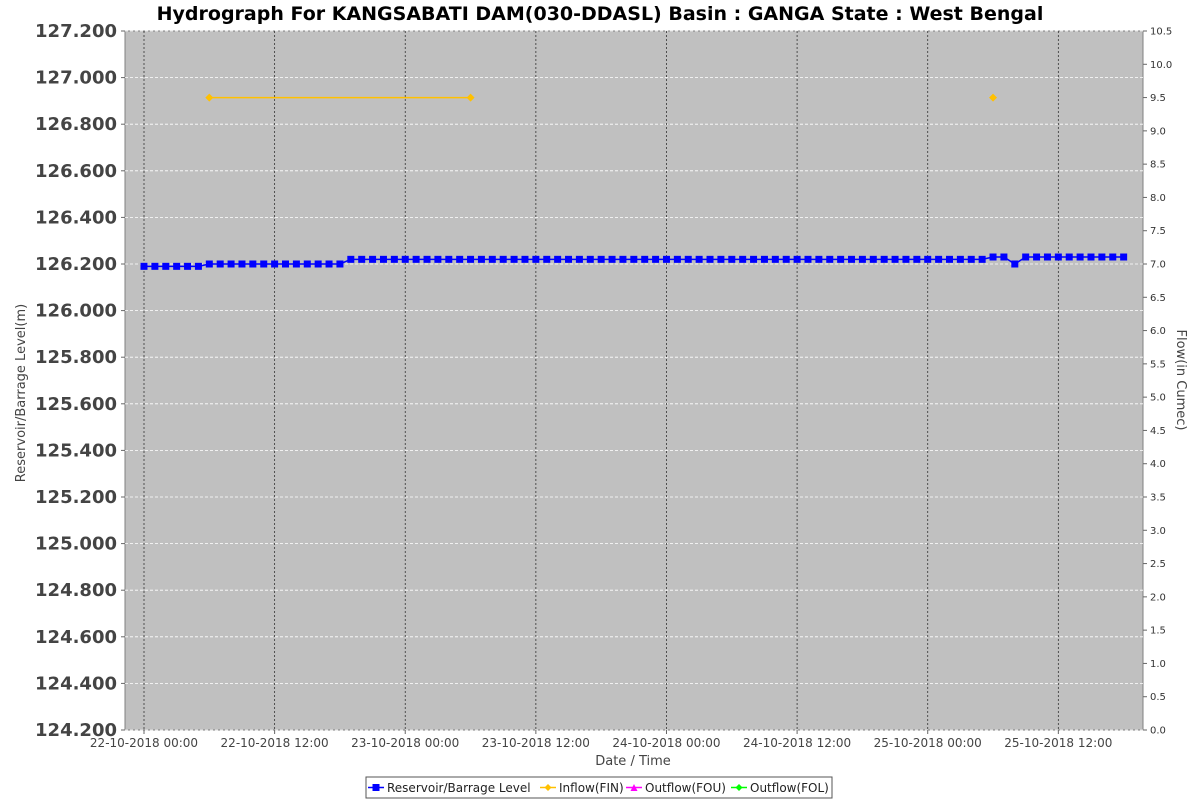 The image size is (1200, 800). Describe the element at coordinates (76, 217) in the screenshot. I see `y-tick-label: 126.400` at that location.